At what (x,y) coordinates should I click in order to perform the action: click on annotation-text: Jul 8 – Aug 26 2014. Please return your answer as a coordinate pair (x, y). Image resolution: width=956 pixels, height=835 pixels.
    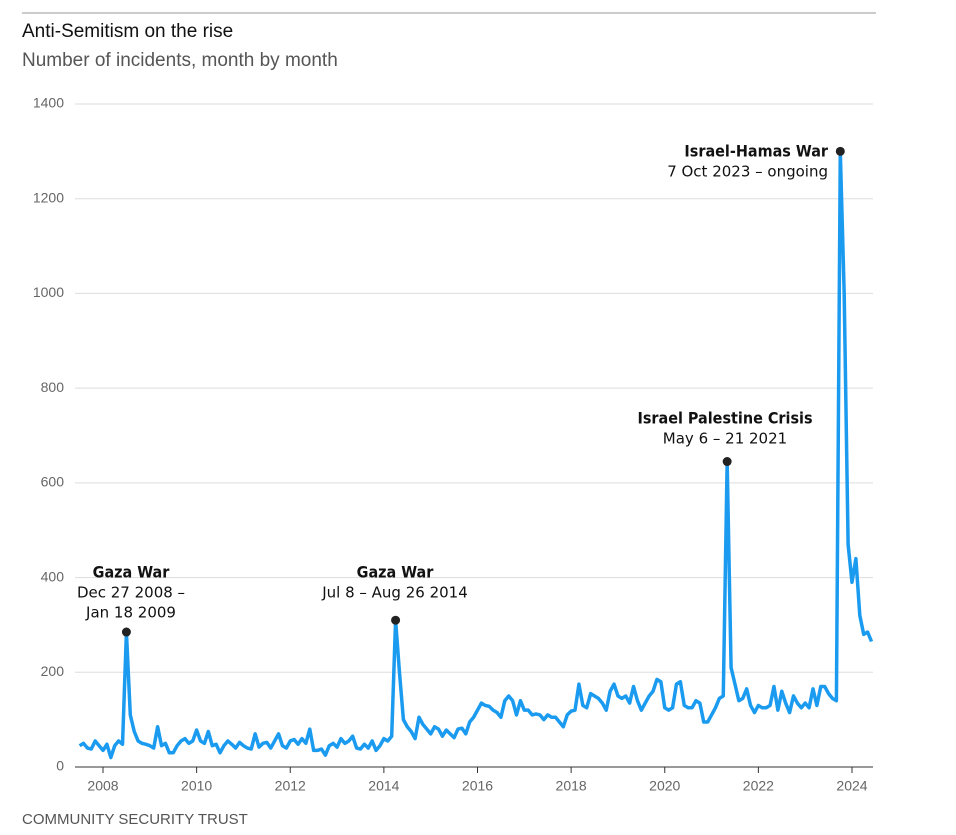
    Looking at the image, I should click on (394, 593).